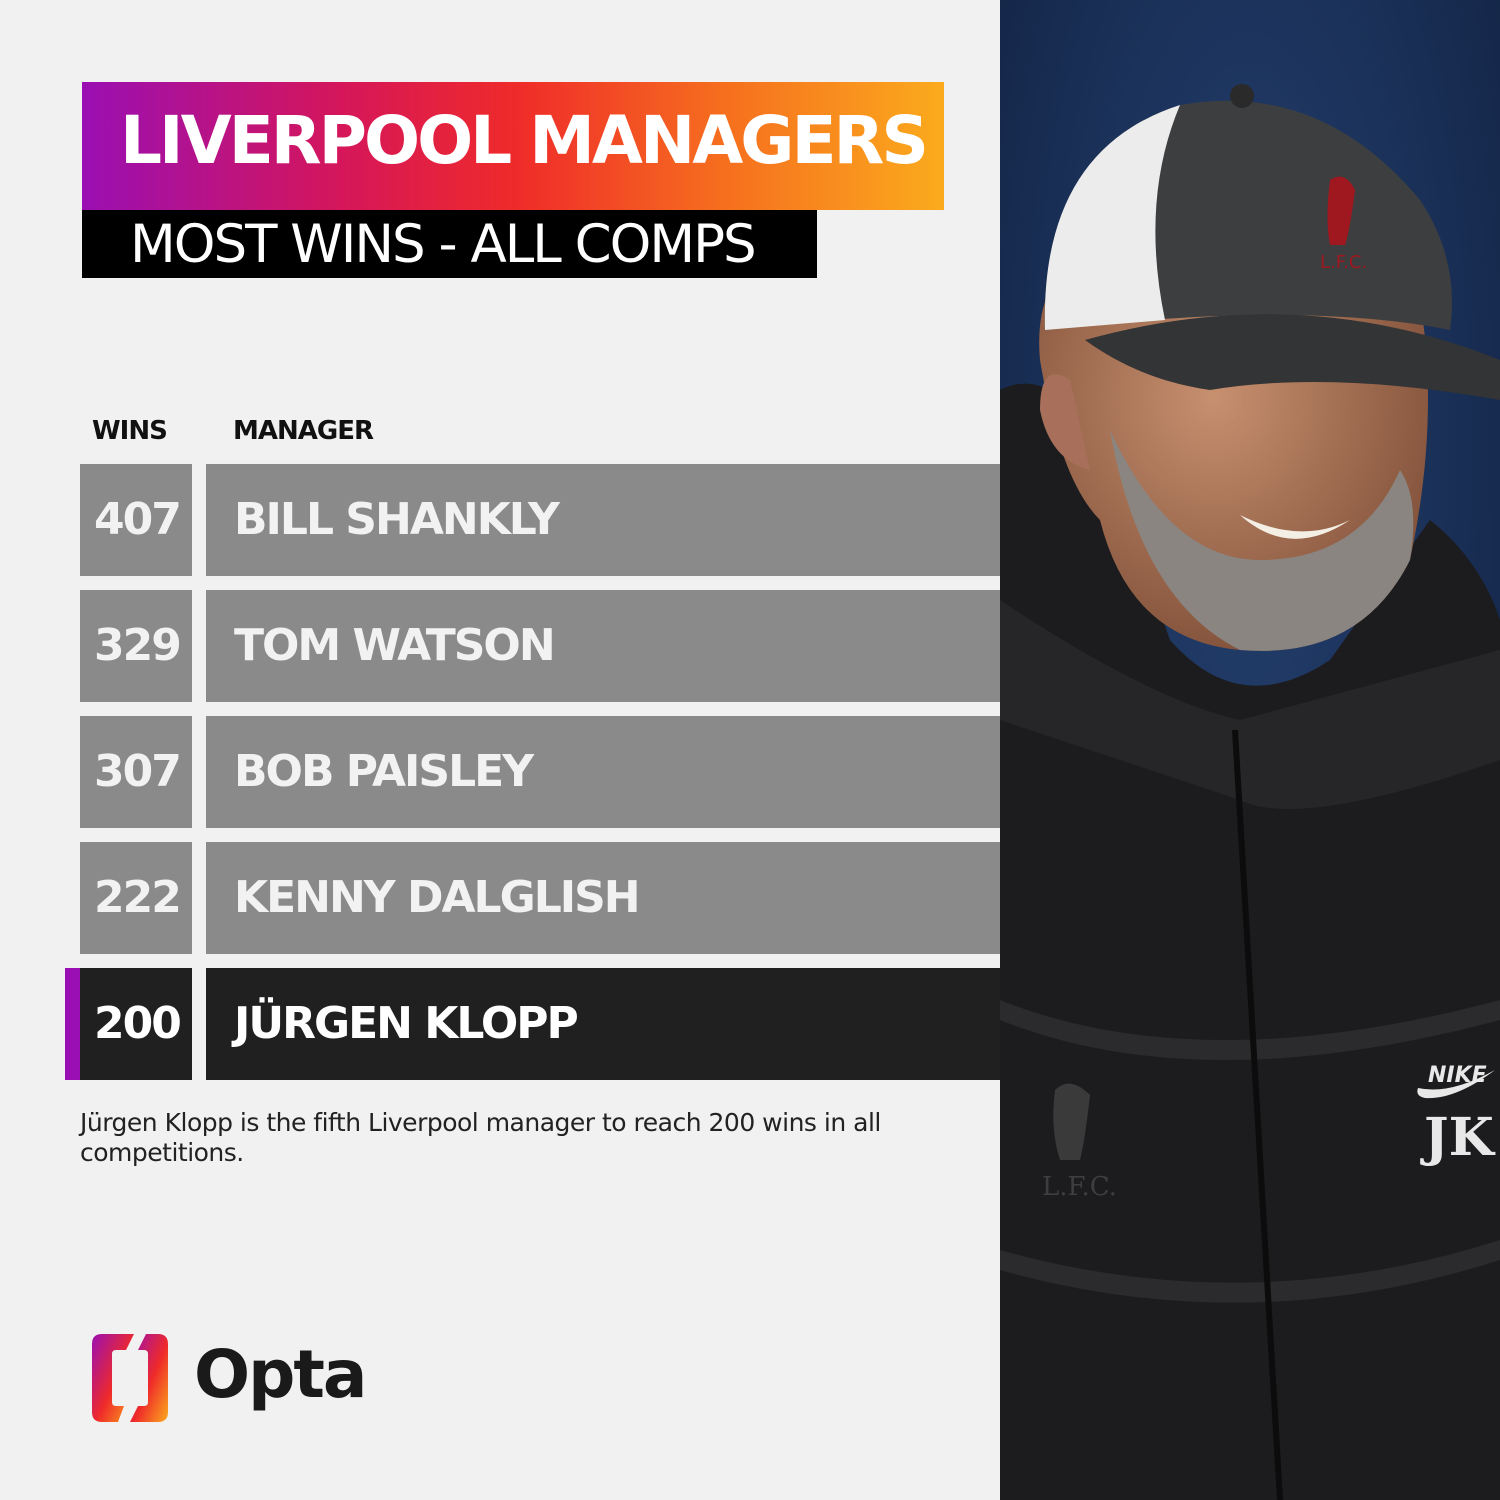 The height and width of the screenshot is (1500, 1500). I want to click on wins-value: 329, so click(138, 645).